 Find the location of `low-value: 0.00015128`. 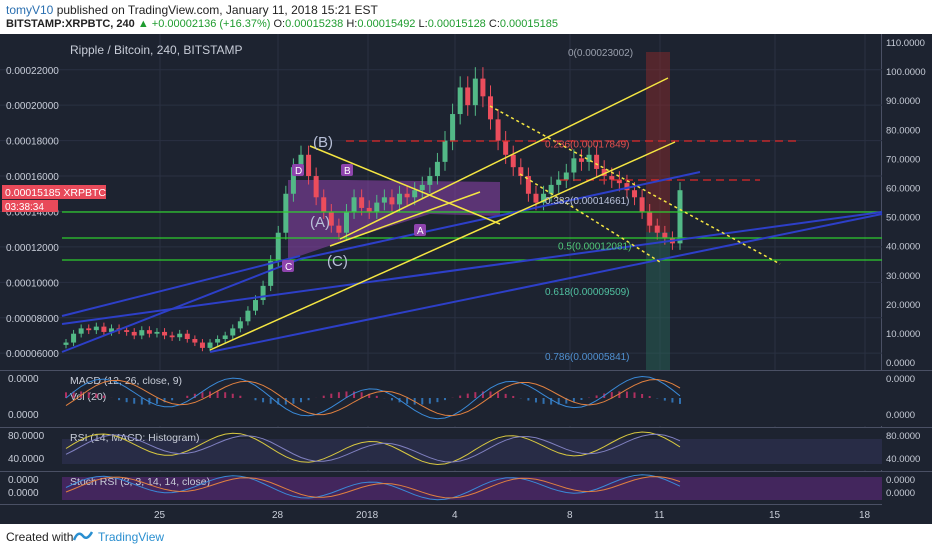

low-value: 0.00015128 is located at coordinates (456, 24).